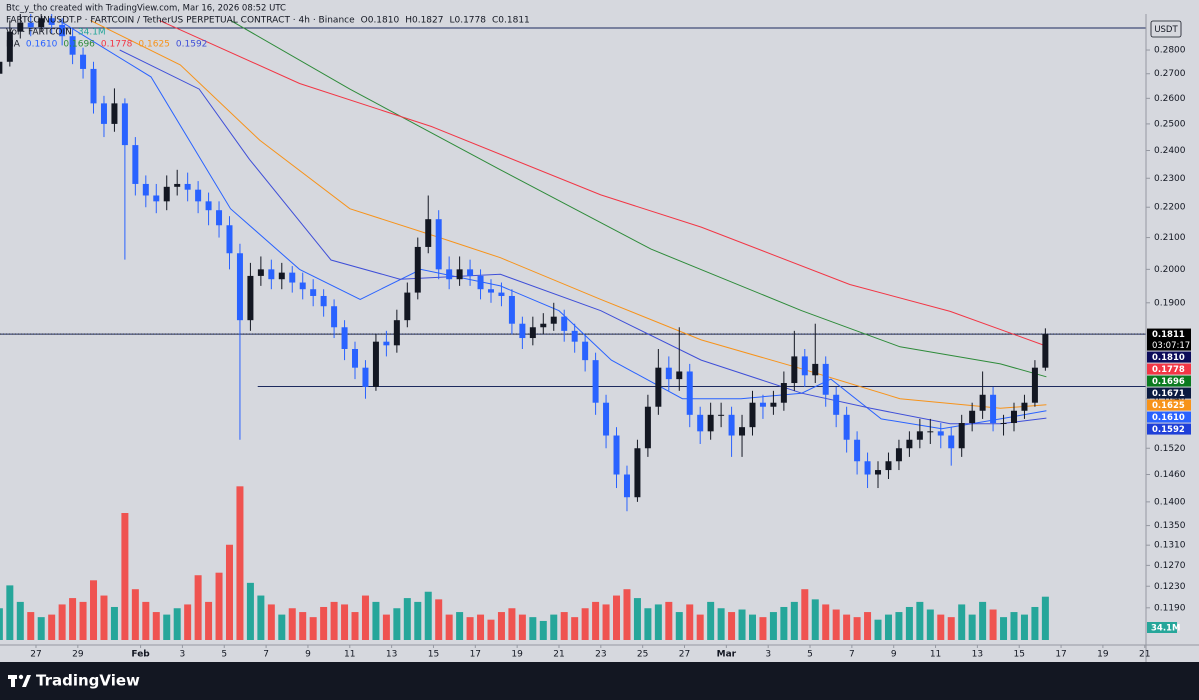 This screenshot has width=1199, height=700. I want to click on y-tick-label: 0.1460, so click(1170, 475).